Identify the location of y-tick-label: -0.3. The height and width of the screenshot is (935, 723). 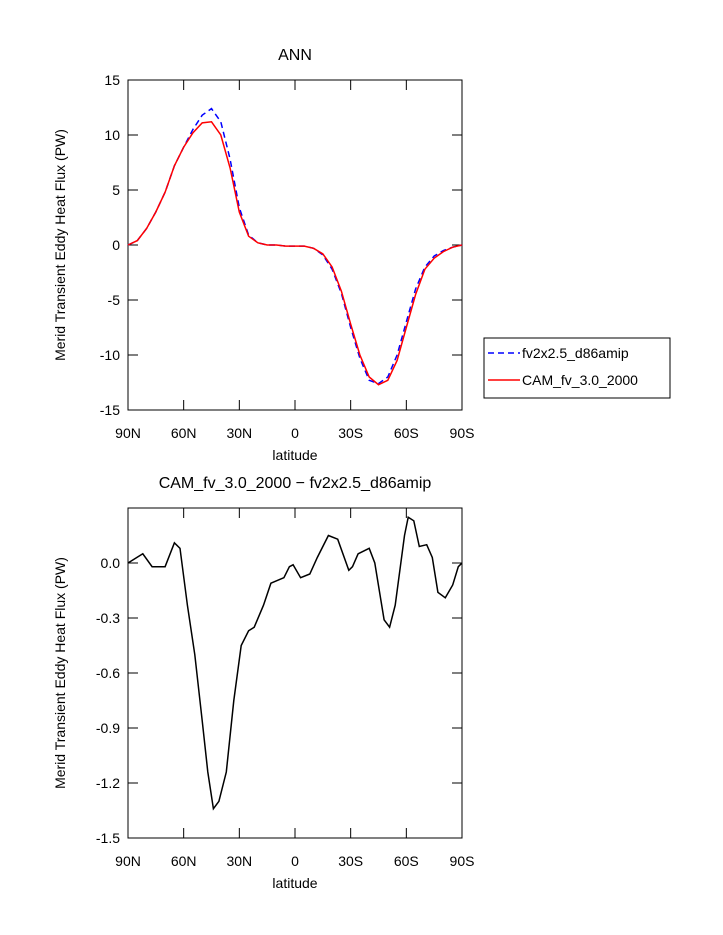
(108, 618).